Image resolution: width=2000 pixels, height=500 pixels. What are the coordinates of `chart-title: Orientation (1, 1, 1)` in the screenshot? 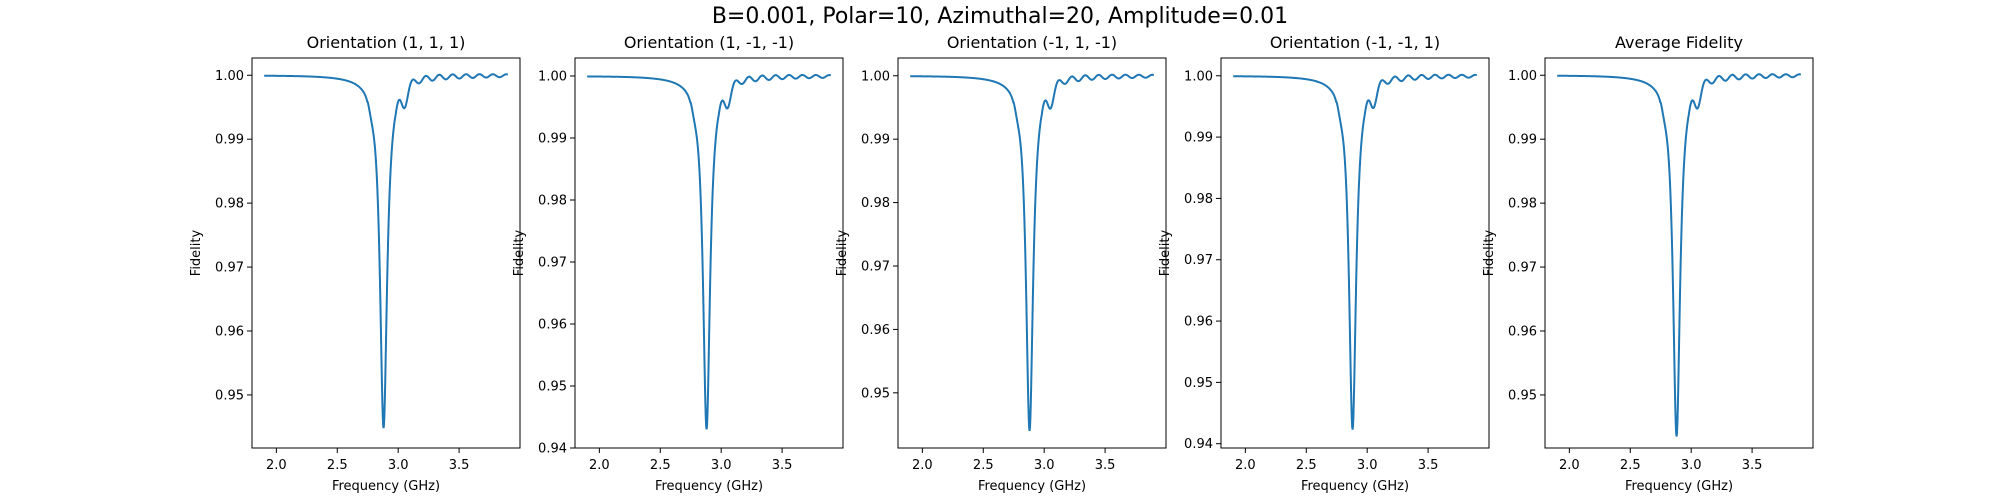 It's located at (386, 42).